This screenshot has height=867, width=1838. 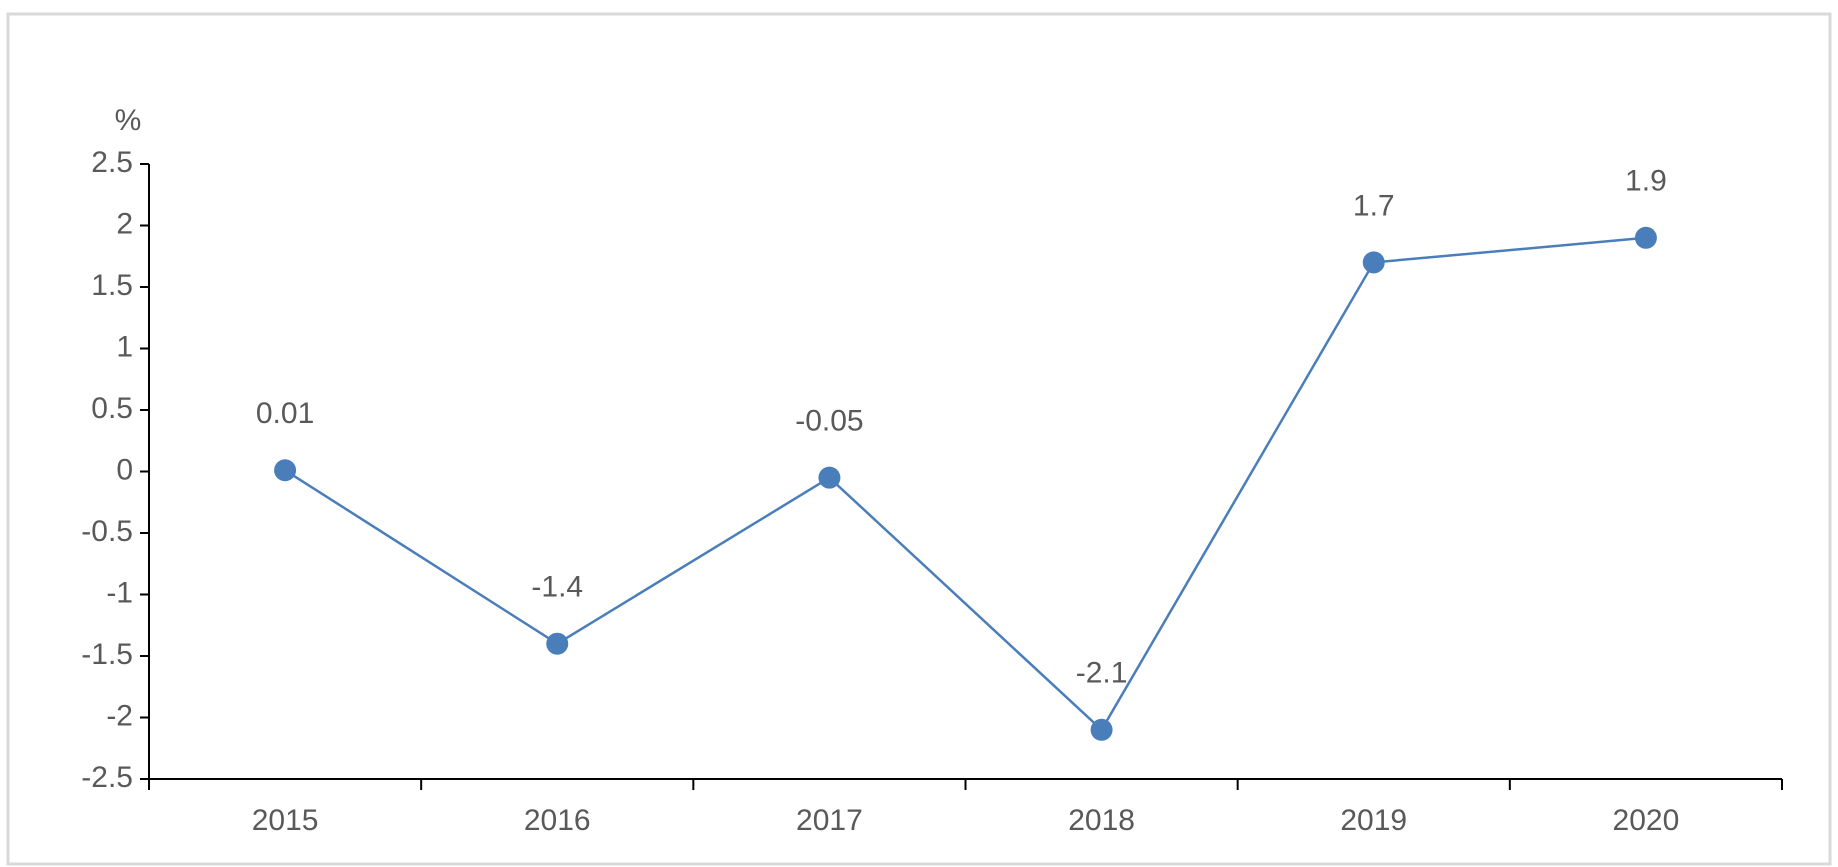 What do you see at coordinates (1646, 181) in the screenshot?
I see `data-label: 1.9` at bounding box center [1646, 181].